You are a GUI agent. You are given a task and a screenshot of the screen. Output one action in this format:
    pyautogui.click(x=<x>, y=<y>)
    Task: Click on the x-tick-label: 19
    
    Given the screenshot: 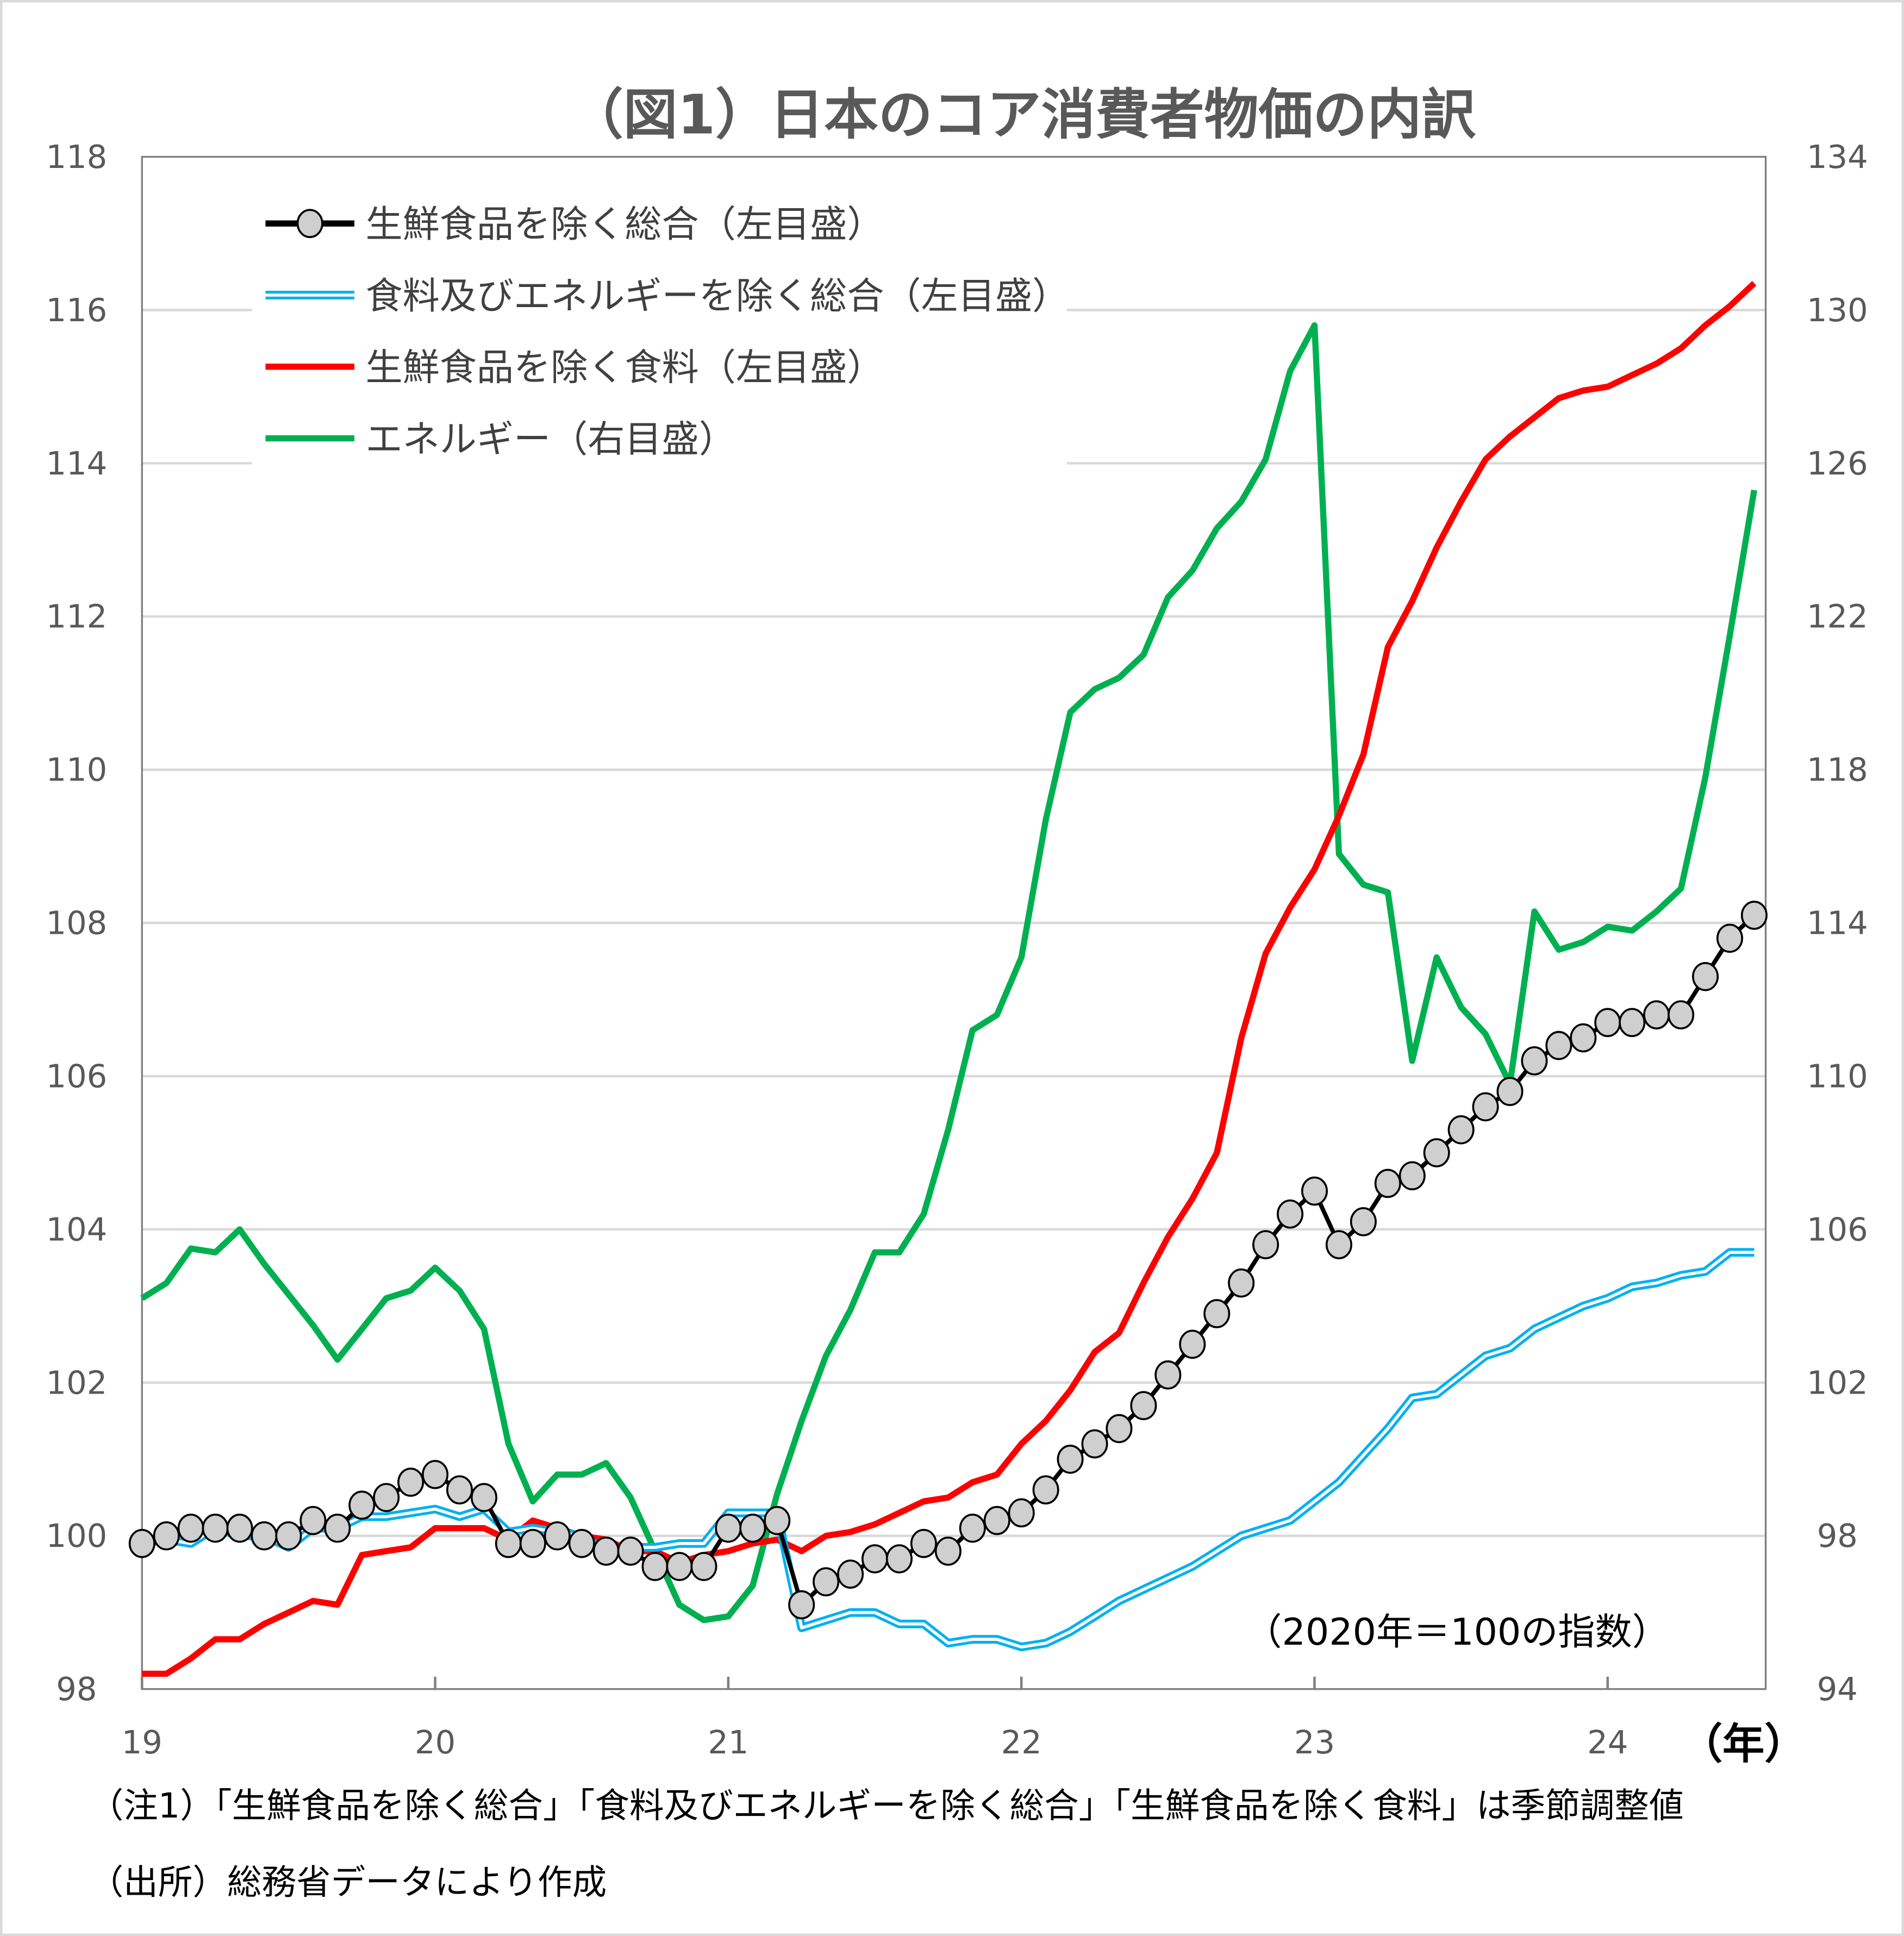 What is the action you would take?
    pyautogui.click(x=142, y=1742)
    